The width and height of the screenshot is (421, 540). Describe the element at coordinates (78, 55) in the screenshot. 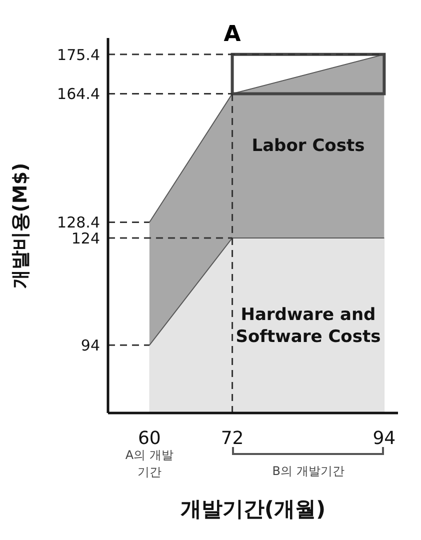

I see `y-tick-label: 175.4` at that location.